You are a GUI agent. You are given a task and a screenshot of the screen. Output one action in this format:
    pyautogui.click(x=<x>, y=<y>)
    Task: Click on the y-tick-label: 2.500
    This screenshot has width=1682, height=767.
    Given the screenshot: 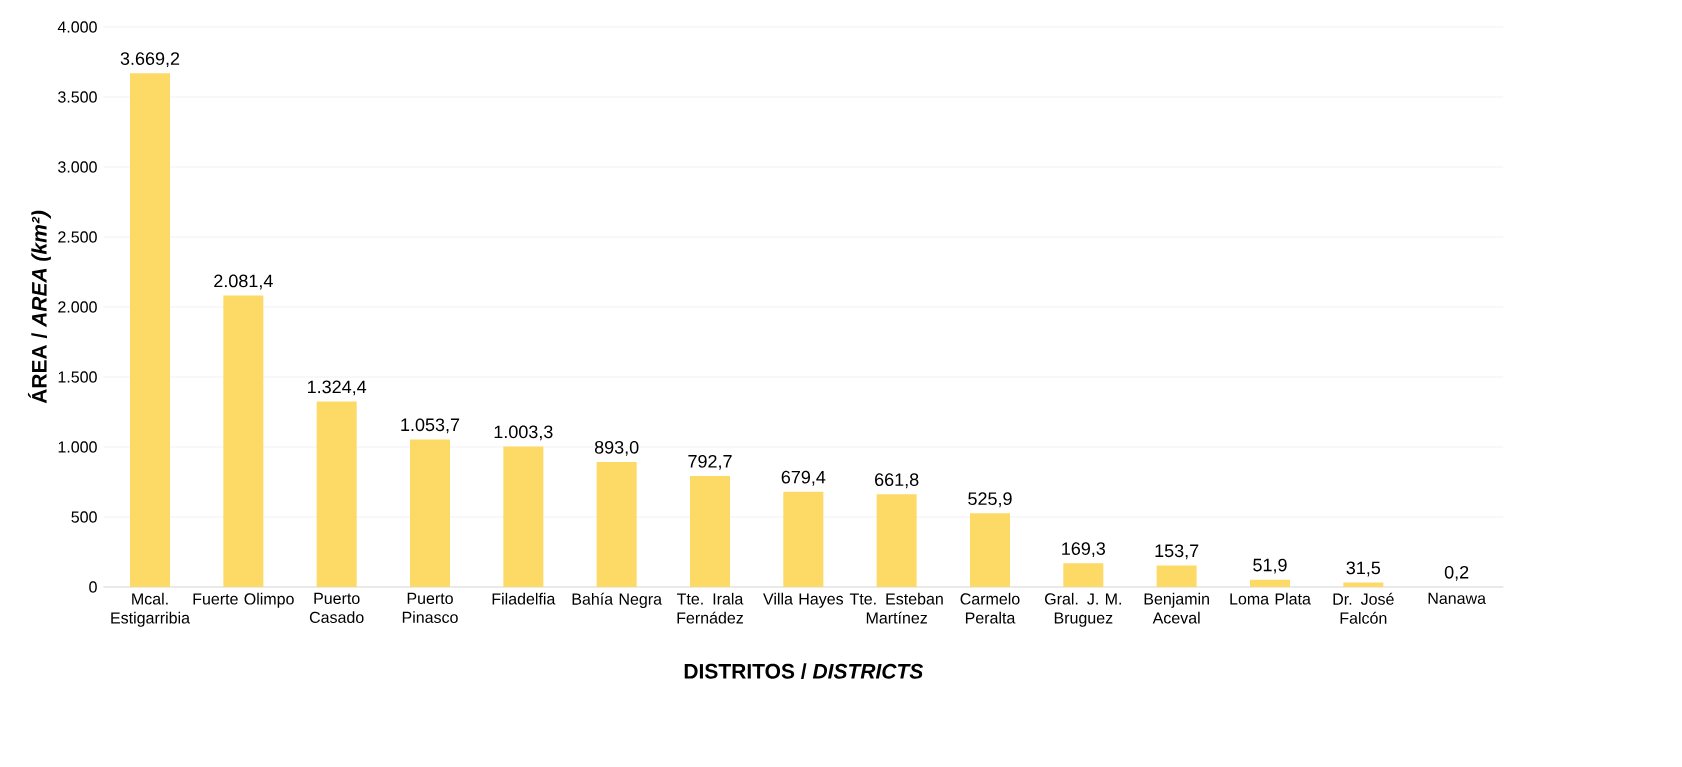 What is the action you would take?
    pyautogui.click(x=77, y=237)
    